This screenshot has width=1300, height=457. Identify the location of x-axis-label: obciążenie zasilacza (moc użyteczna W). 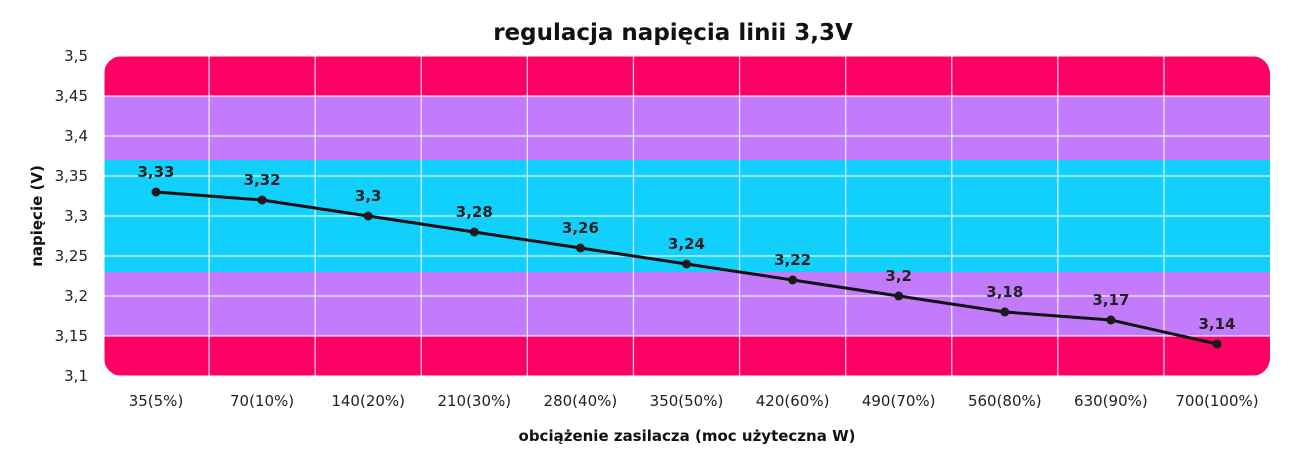
(687, 436).